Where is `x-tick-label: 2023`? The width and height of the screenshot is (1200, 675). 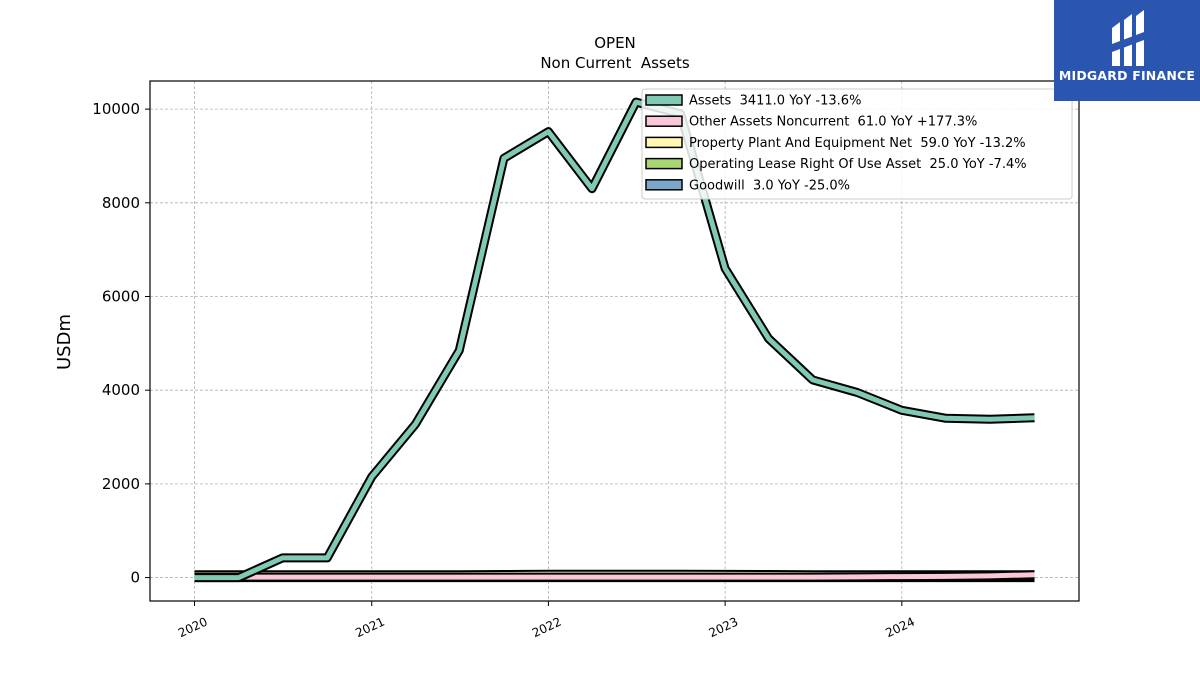
x-tick-label: 2023 is located at coordinates (724, 628).